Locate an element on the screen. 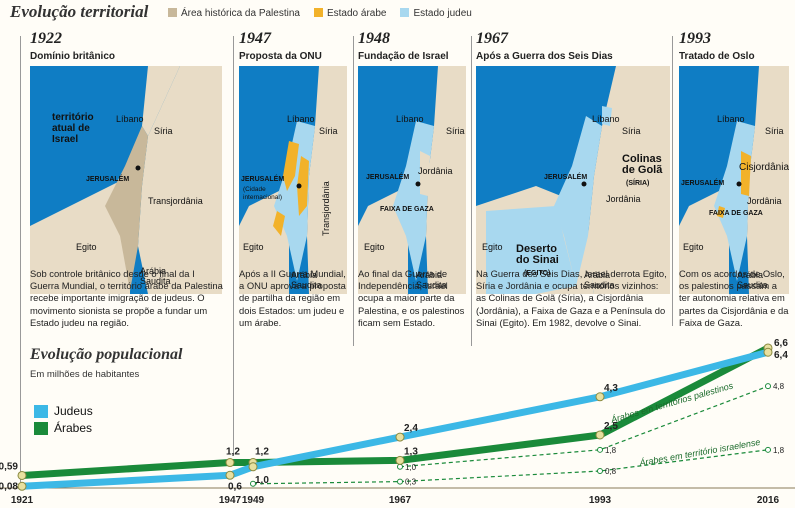 Image resolution: width=795 pixels, height=508 pixels. map-label-israel-note: território atual de Israel is located at coordinates (73, 128).